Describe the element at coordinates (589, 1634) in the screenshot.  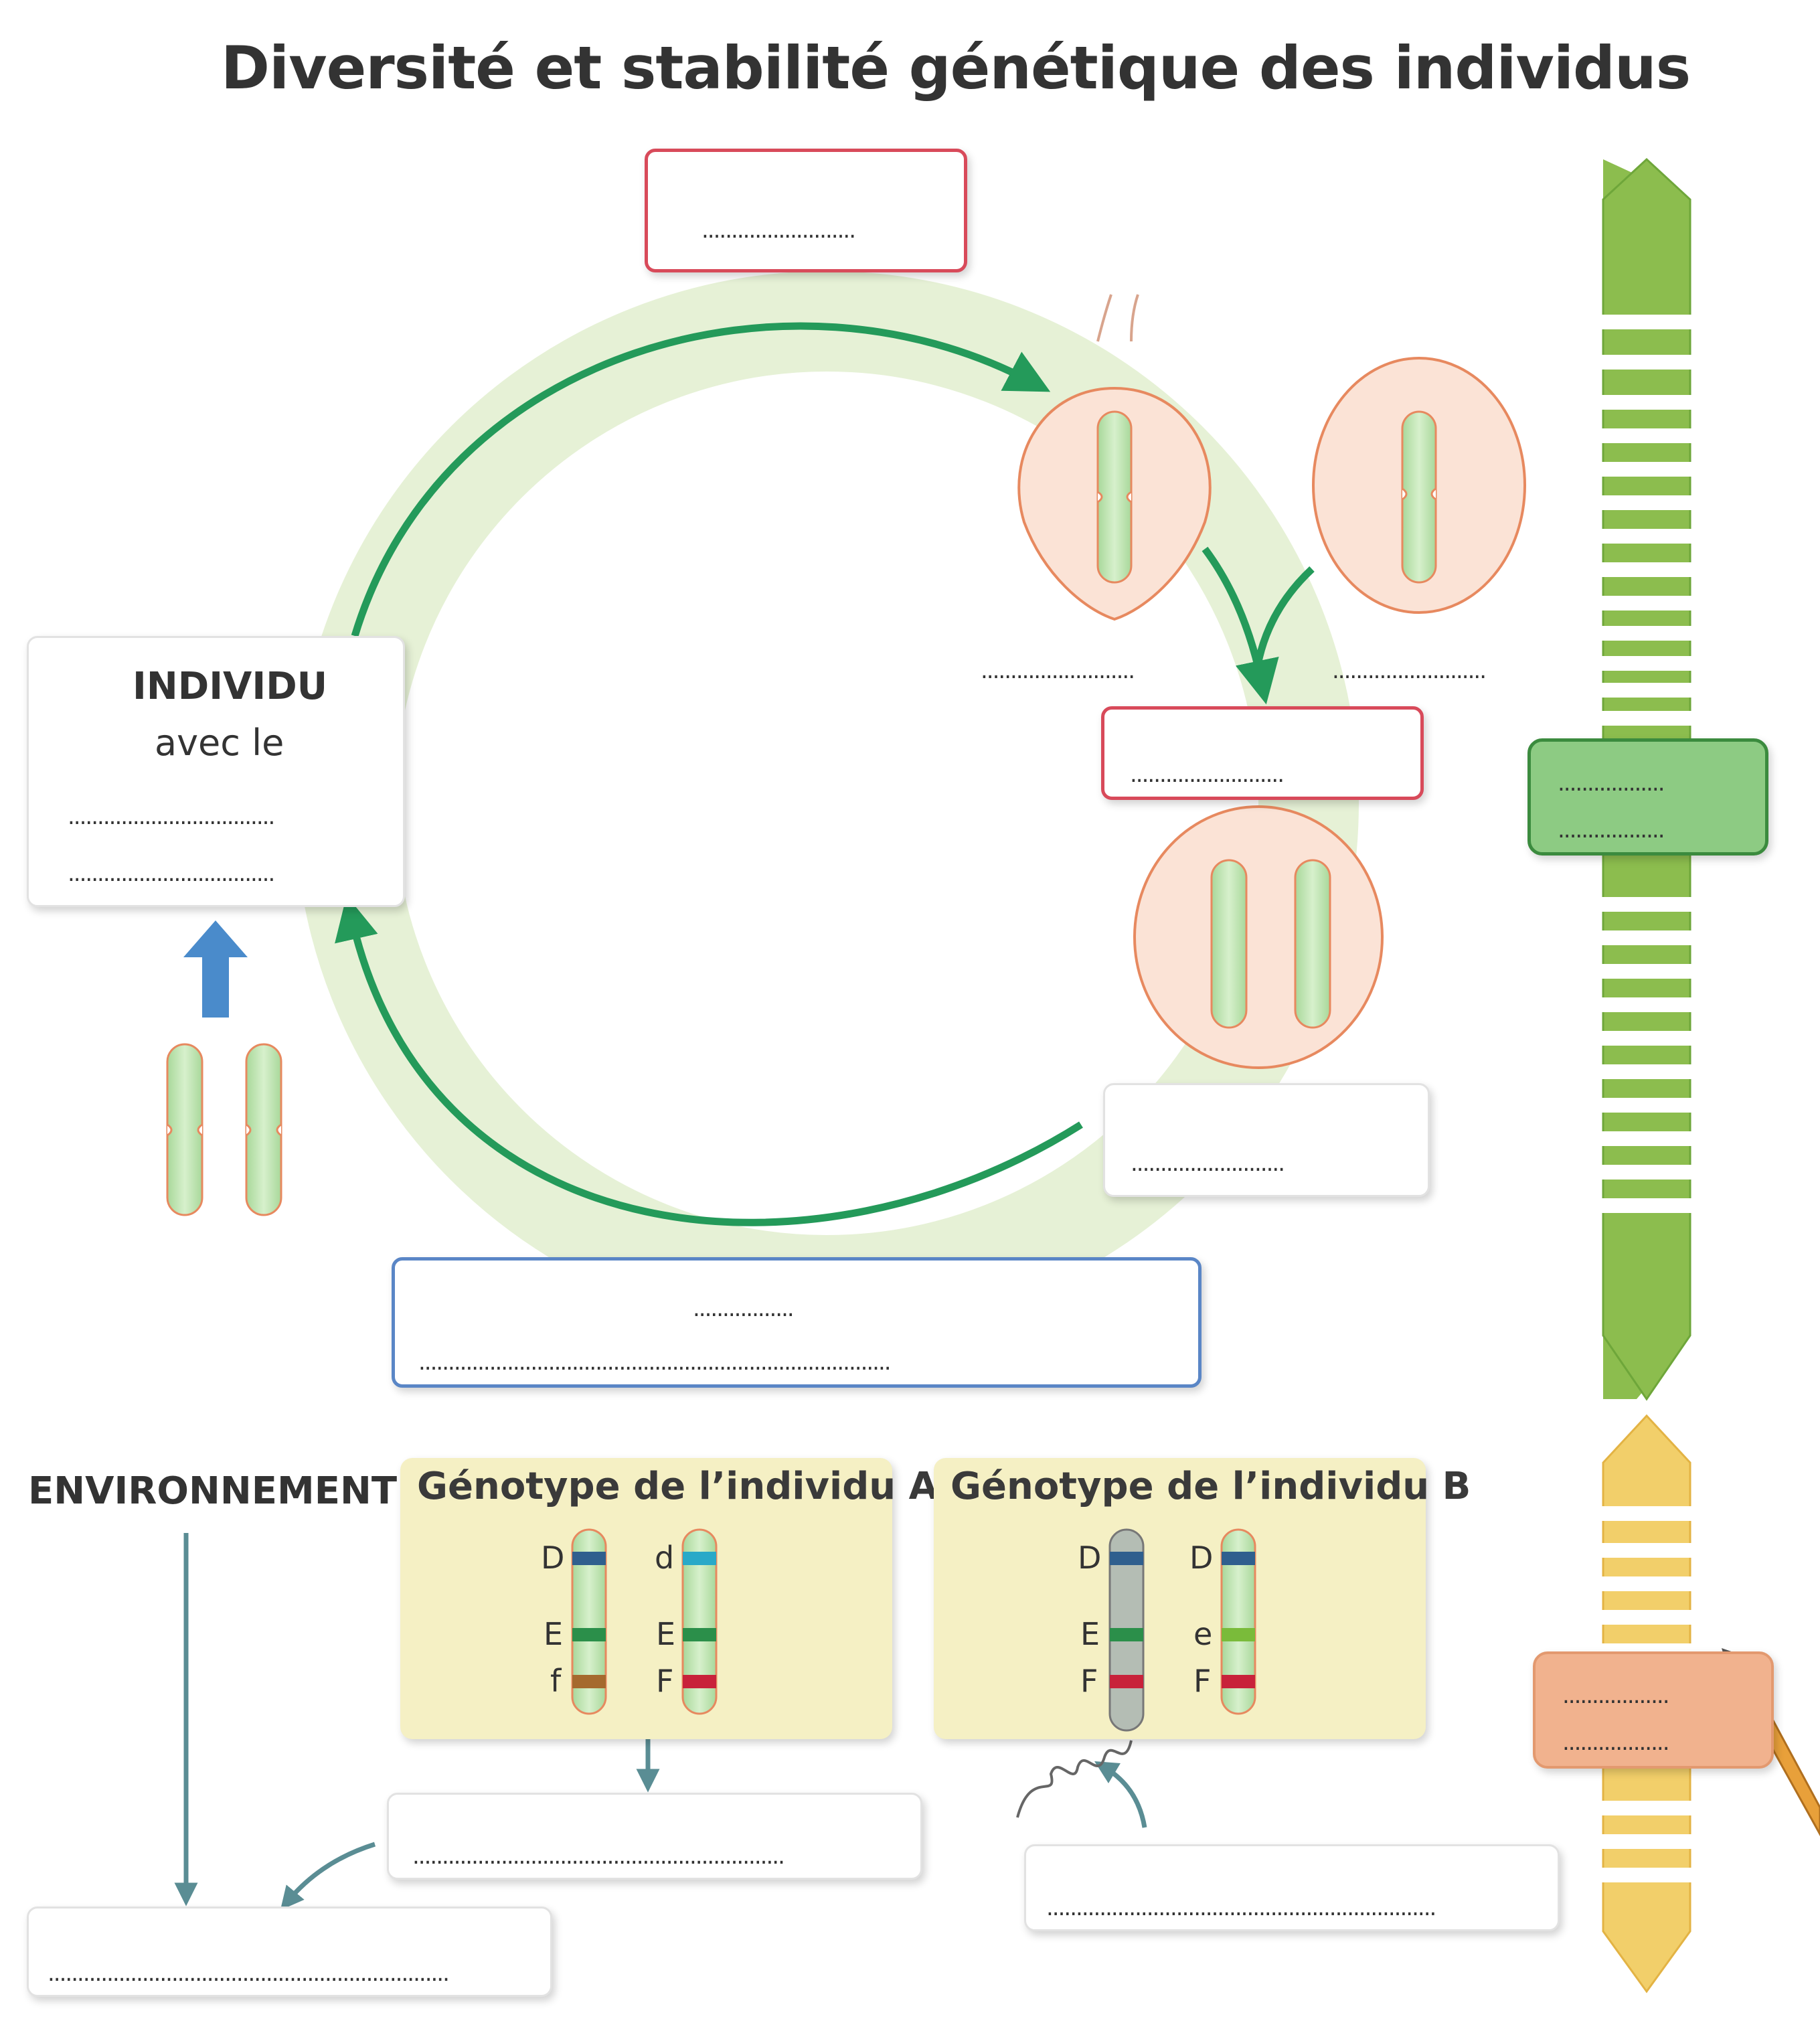
I see `allele-band-E` at that location.